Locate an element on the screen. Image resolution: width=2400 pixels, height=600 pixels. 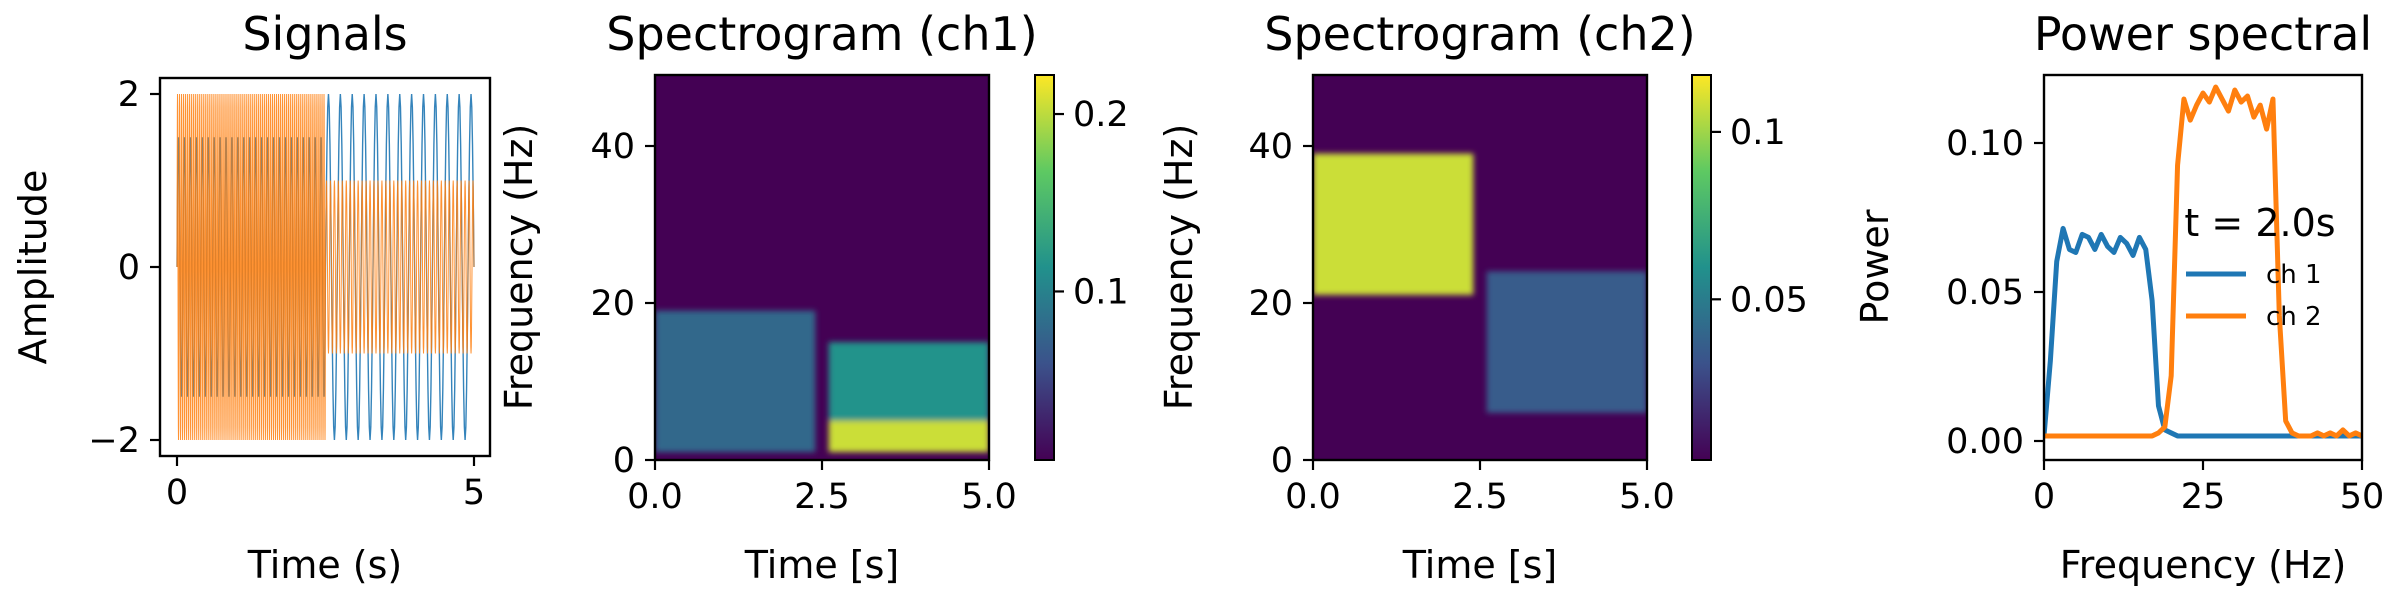
signals-xtick-label-0: 0 is located at coordinates (177, 493).